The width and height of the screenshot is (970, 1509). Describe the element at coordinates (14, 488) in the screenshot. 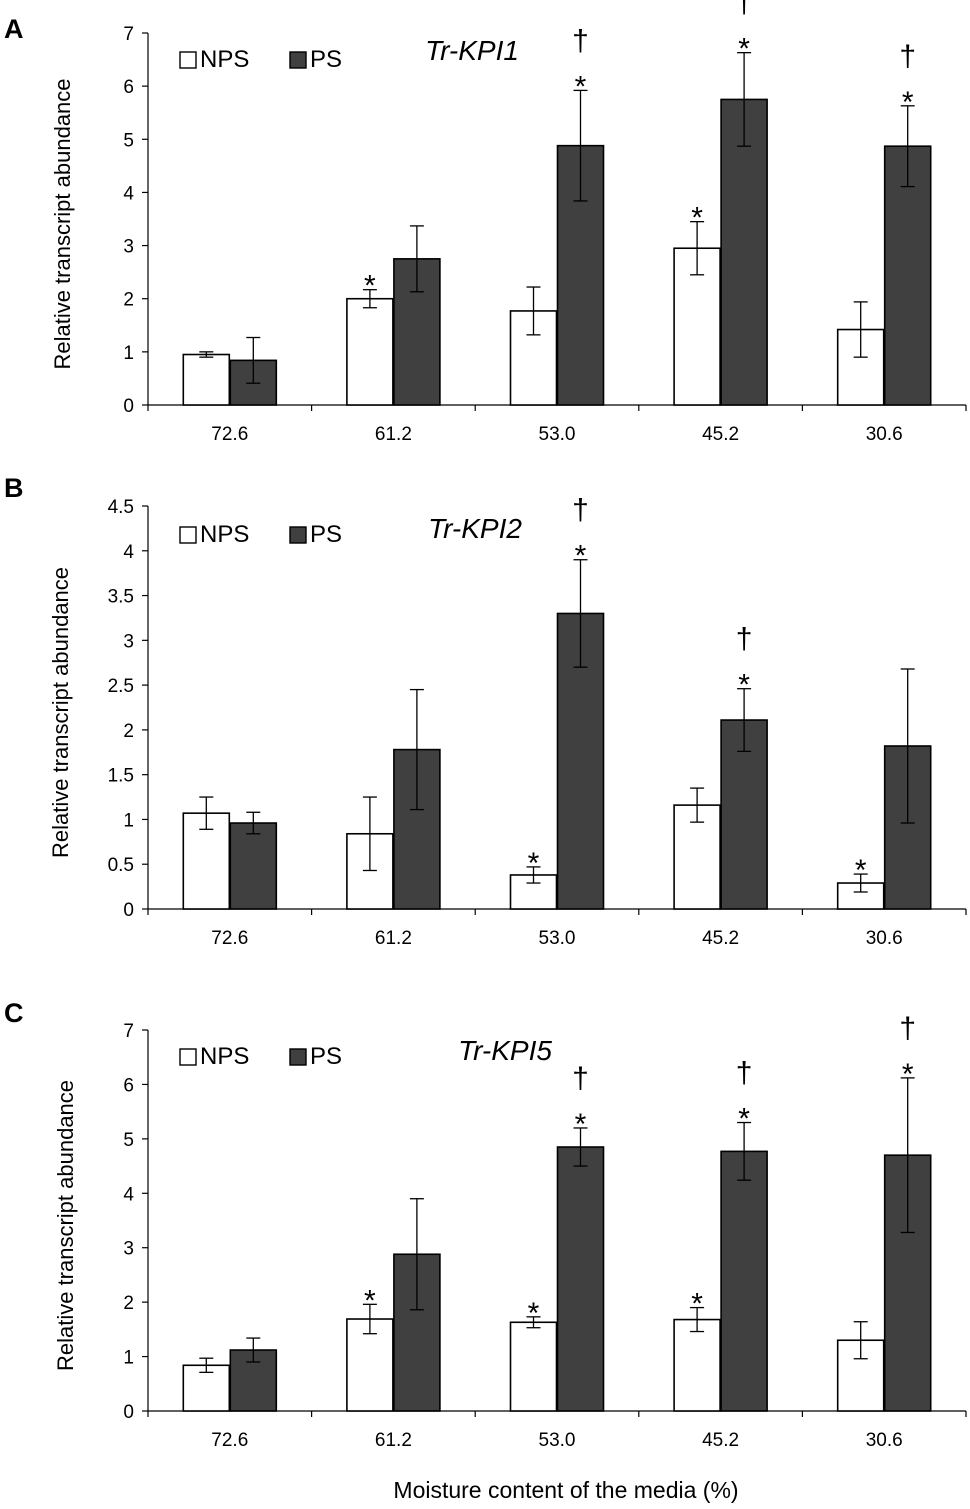

I see `panel-label: B` at that location.